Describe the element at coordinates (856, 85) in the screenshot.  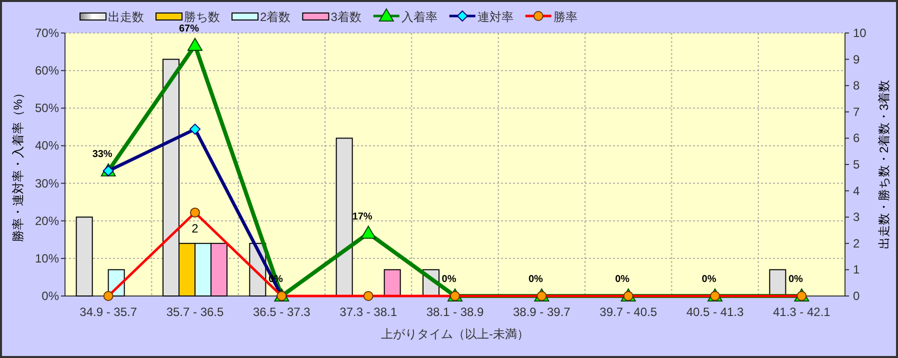
I see `y2-tick-label: 8` at that location.